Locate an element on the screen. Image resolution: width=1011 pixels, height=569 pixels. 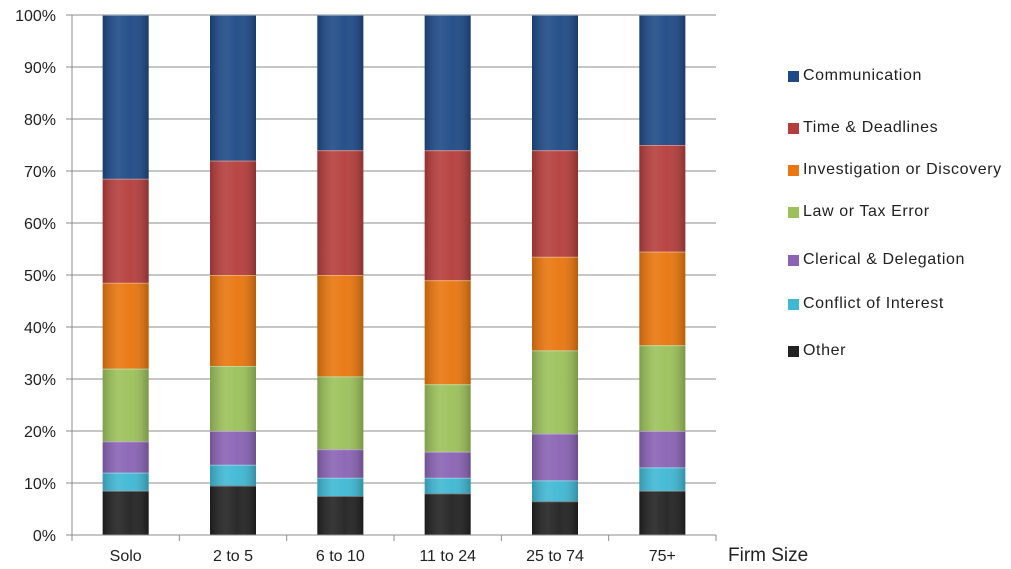
y-tick-label: 10% is located at coordinates (40, 484).